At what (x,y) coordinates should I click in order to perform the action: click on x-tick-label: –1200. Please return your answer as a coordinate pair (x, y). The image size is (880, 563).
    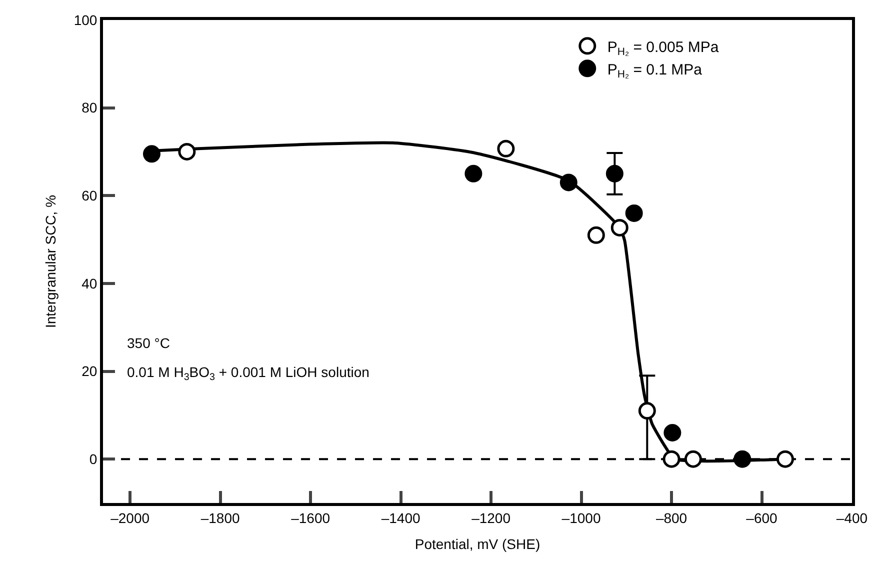
    Looking at the image, I should click on (491, 518).